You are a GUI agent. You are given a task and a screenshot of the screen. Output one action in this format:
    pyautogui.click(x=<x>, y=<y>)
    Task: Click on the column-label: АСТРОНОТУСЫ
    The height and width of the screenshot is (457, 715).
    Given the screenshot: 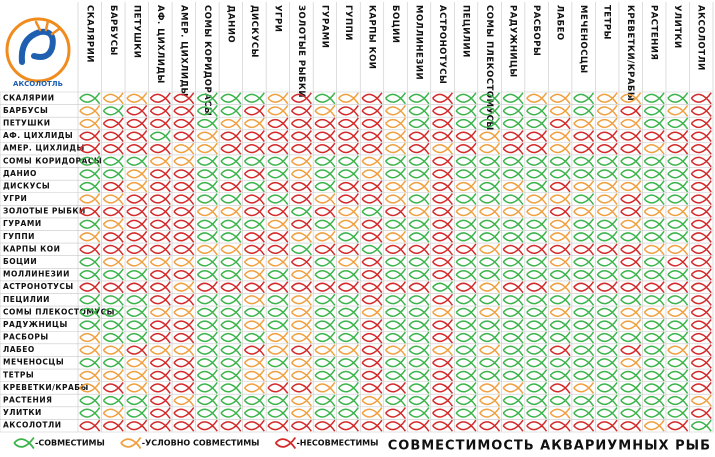 What is the action you would take?
    pyautogui.click(x=442, y=44)
    